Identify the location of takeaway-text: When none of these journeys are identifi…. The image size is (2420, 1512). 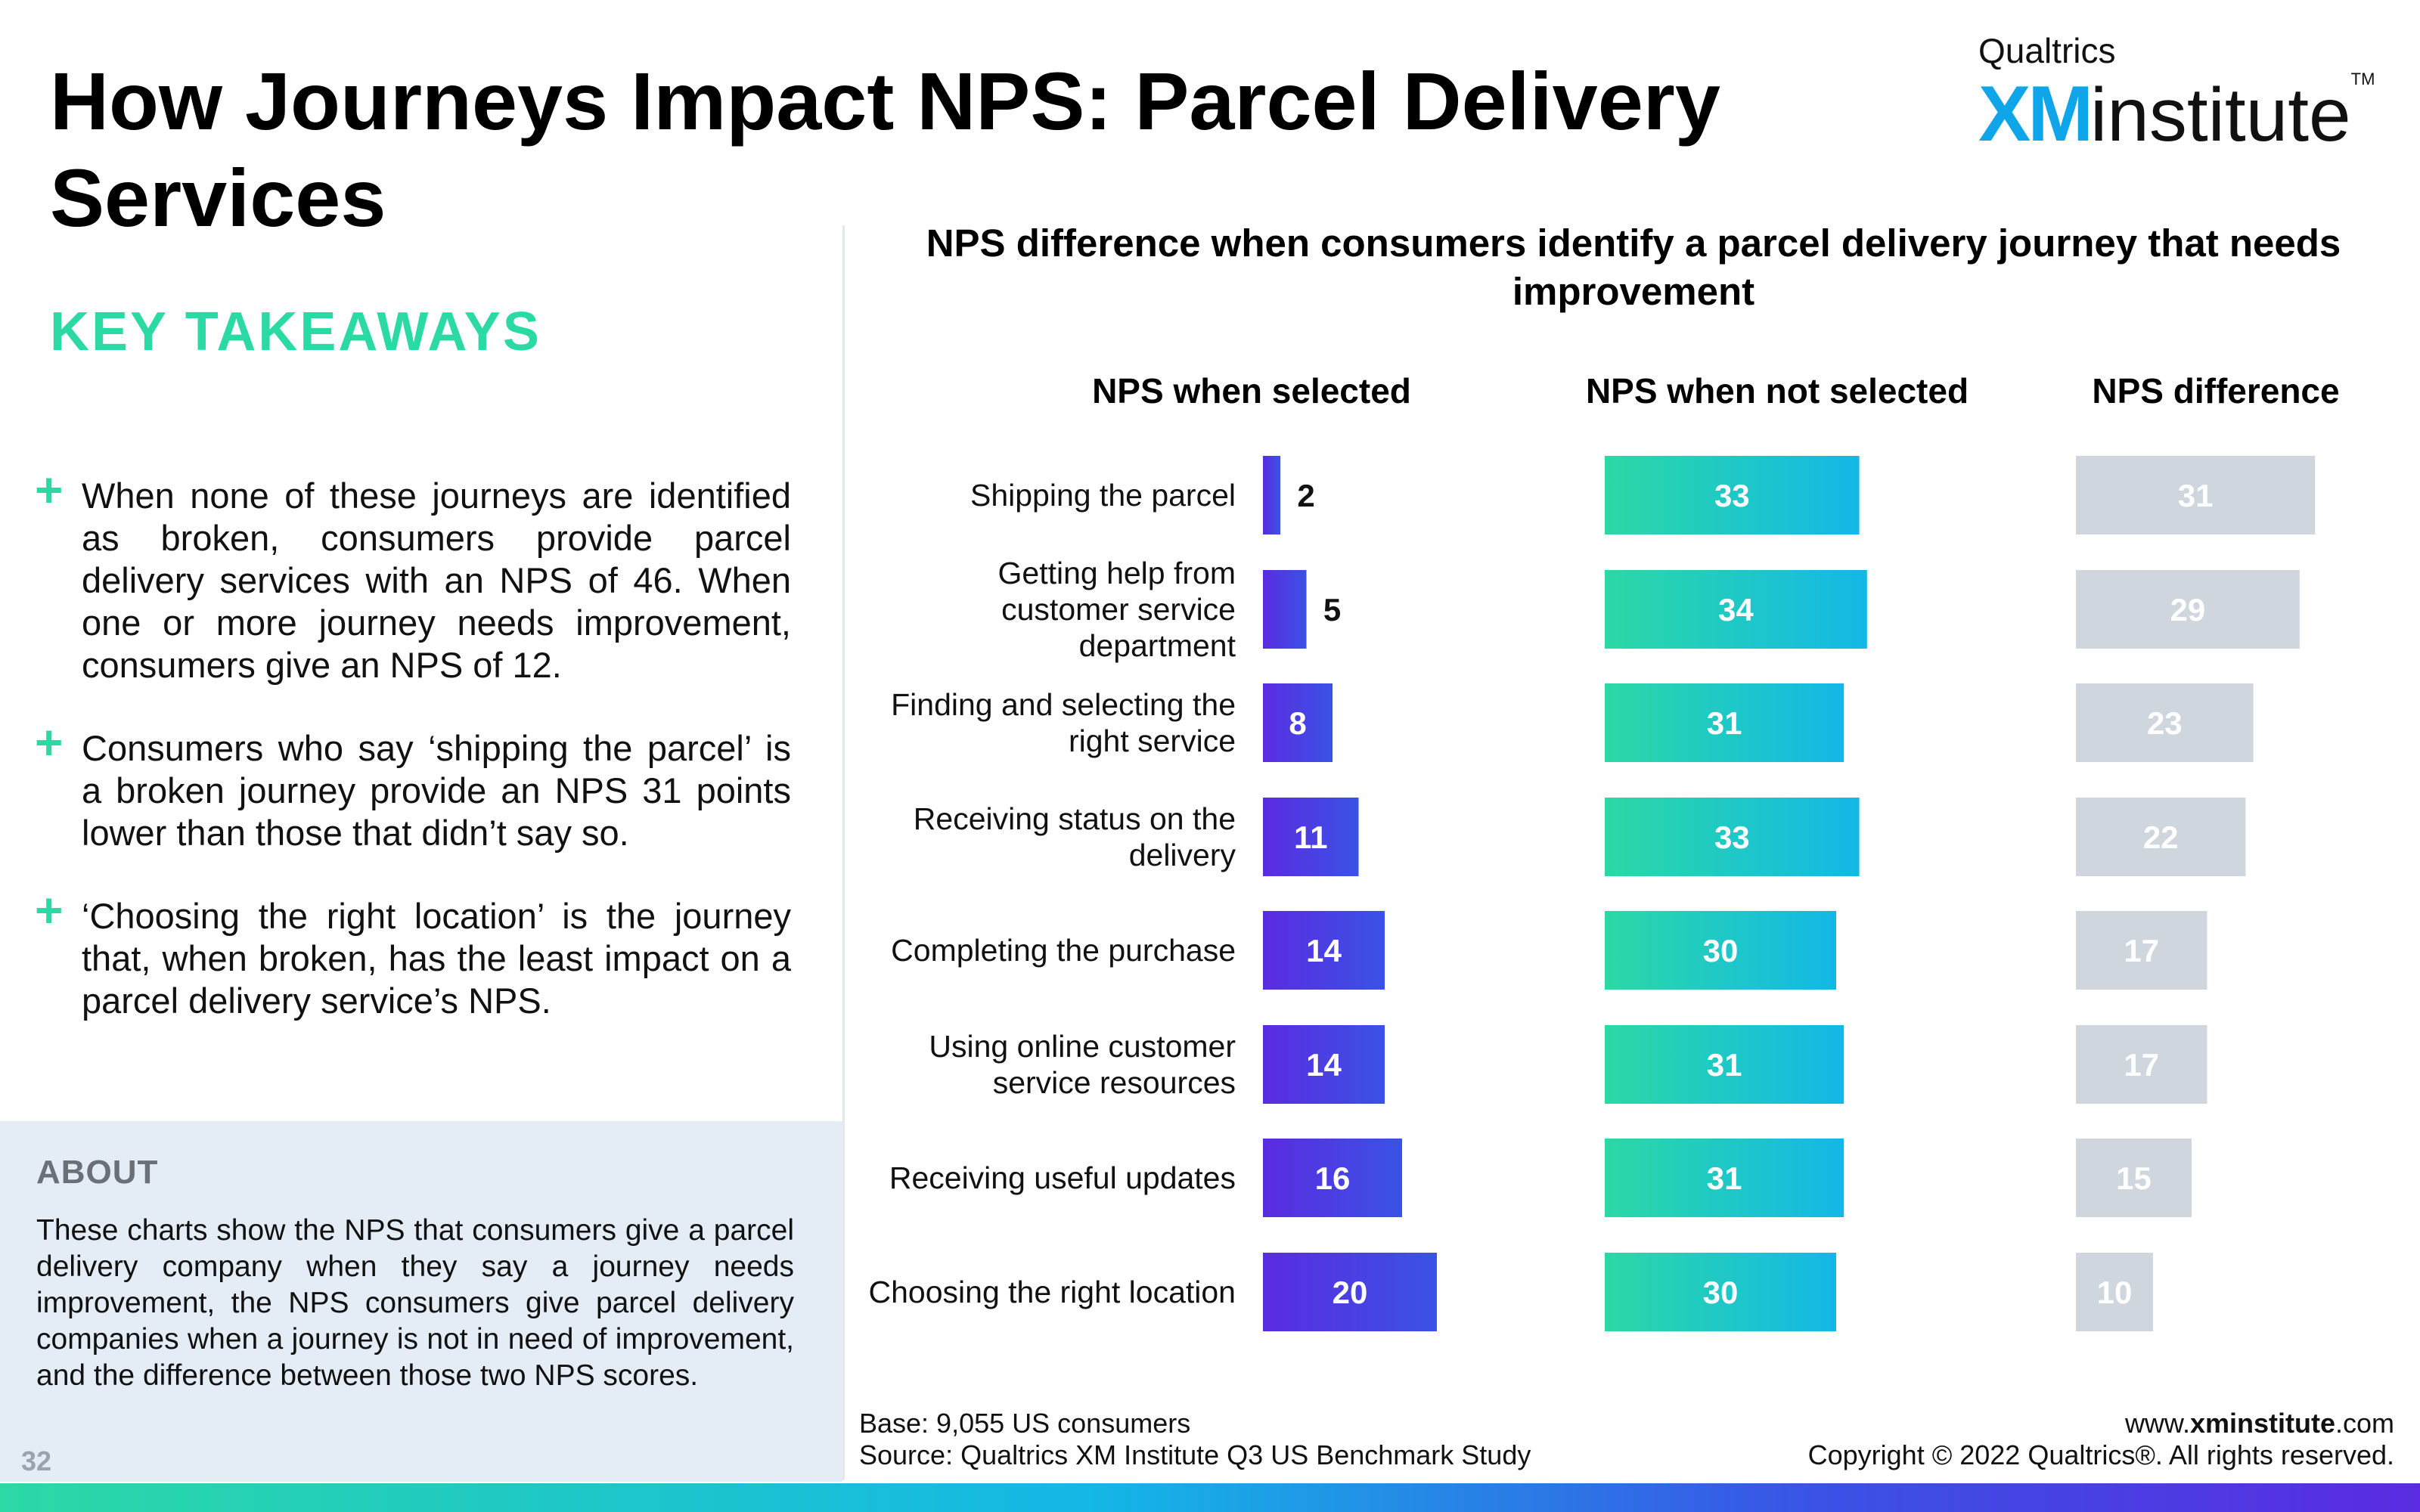
(436, 580).